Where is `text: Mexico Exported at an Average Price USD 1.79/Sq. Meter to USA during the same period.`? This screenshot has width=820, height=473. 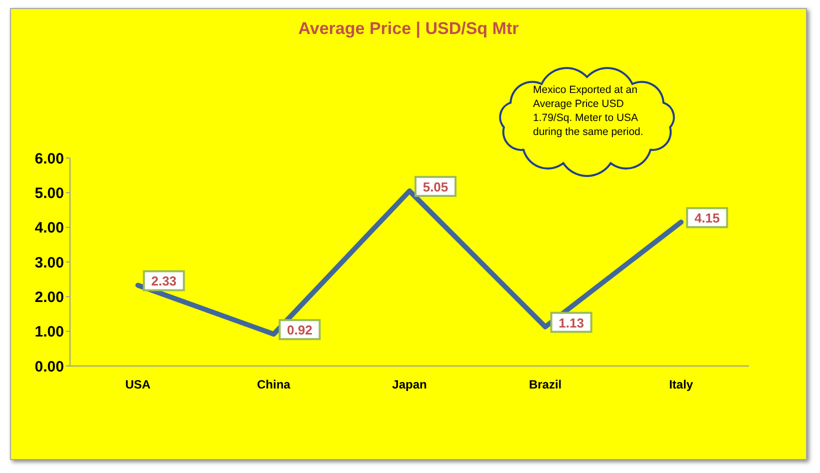
text: Mexico Exported at an Average Price USD 1.79/Sq. Meter to USA during the same period. is located at coordinates (588, 111).